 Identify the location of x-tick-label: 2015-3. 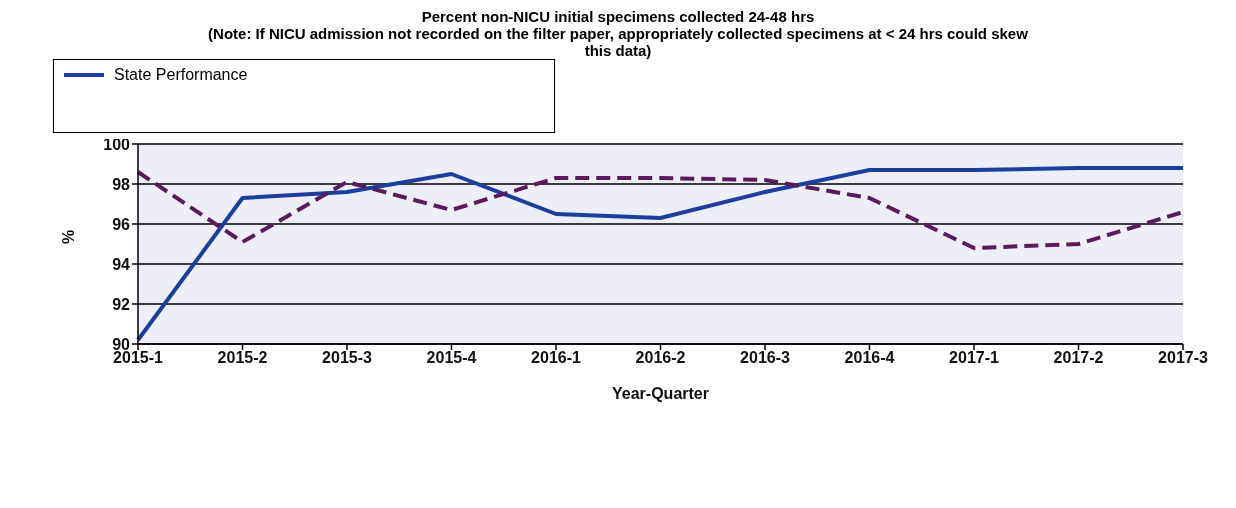
(347, 358).